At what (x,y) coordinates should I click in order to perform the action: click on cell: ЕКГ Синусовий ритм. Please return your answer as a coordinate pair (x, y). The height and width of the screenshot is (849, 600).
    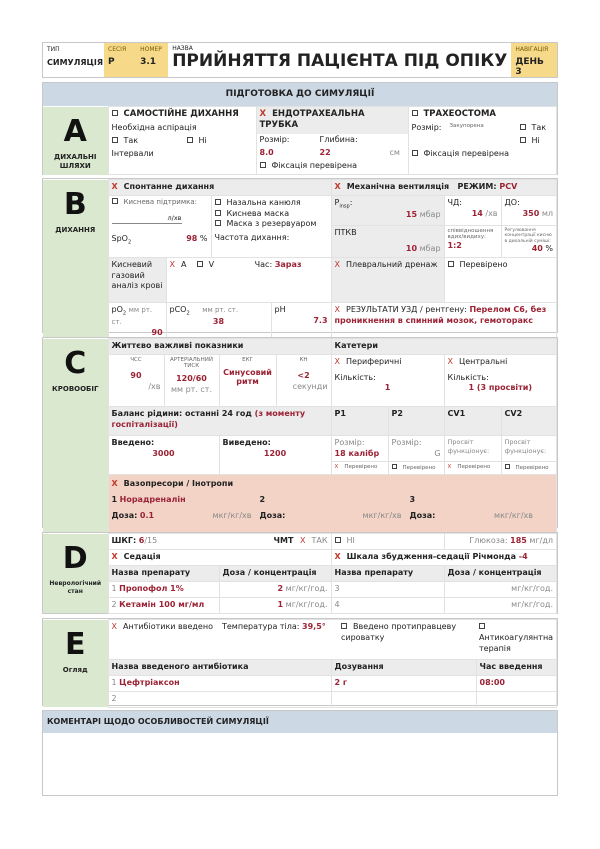
    Looking at the image, I should click on (247, 380).